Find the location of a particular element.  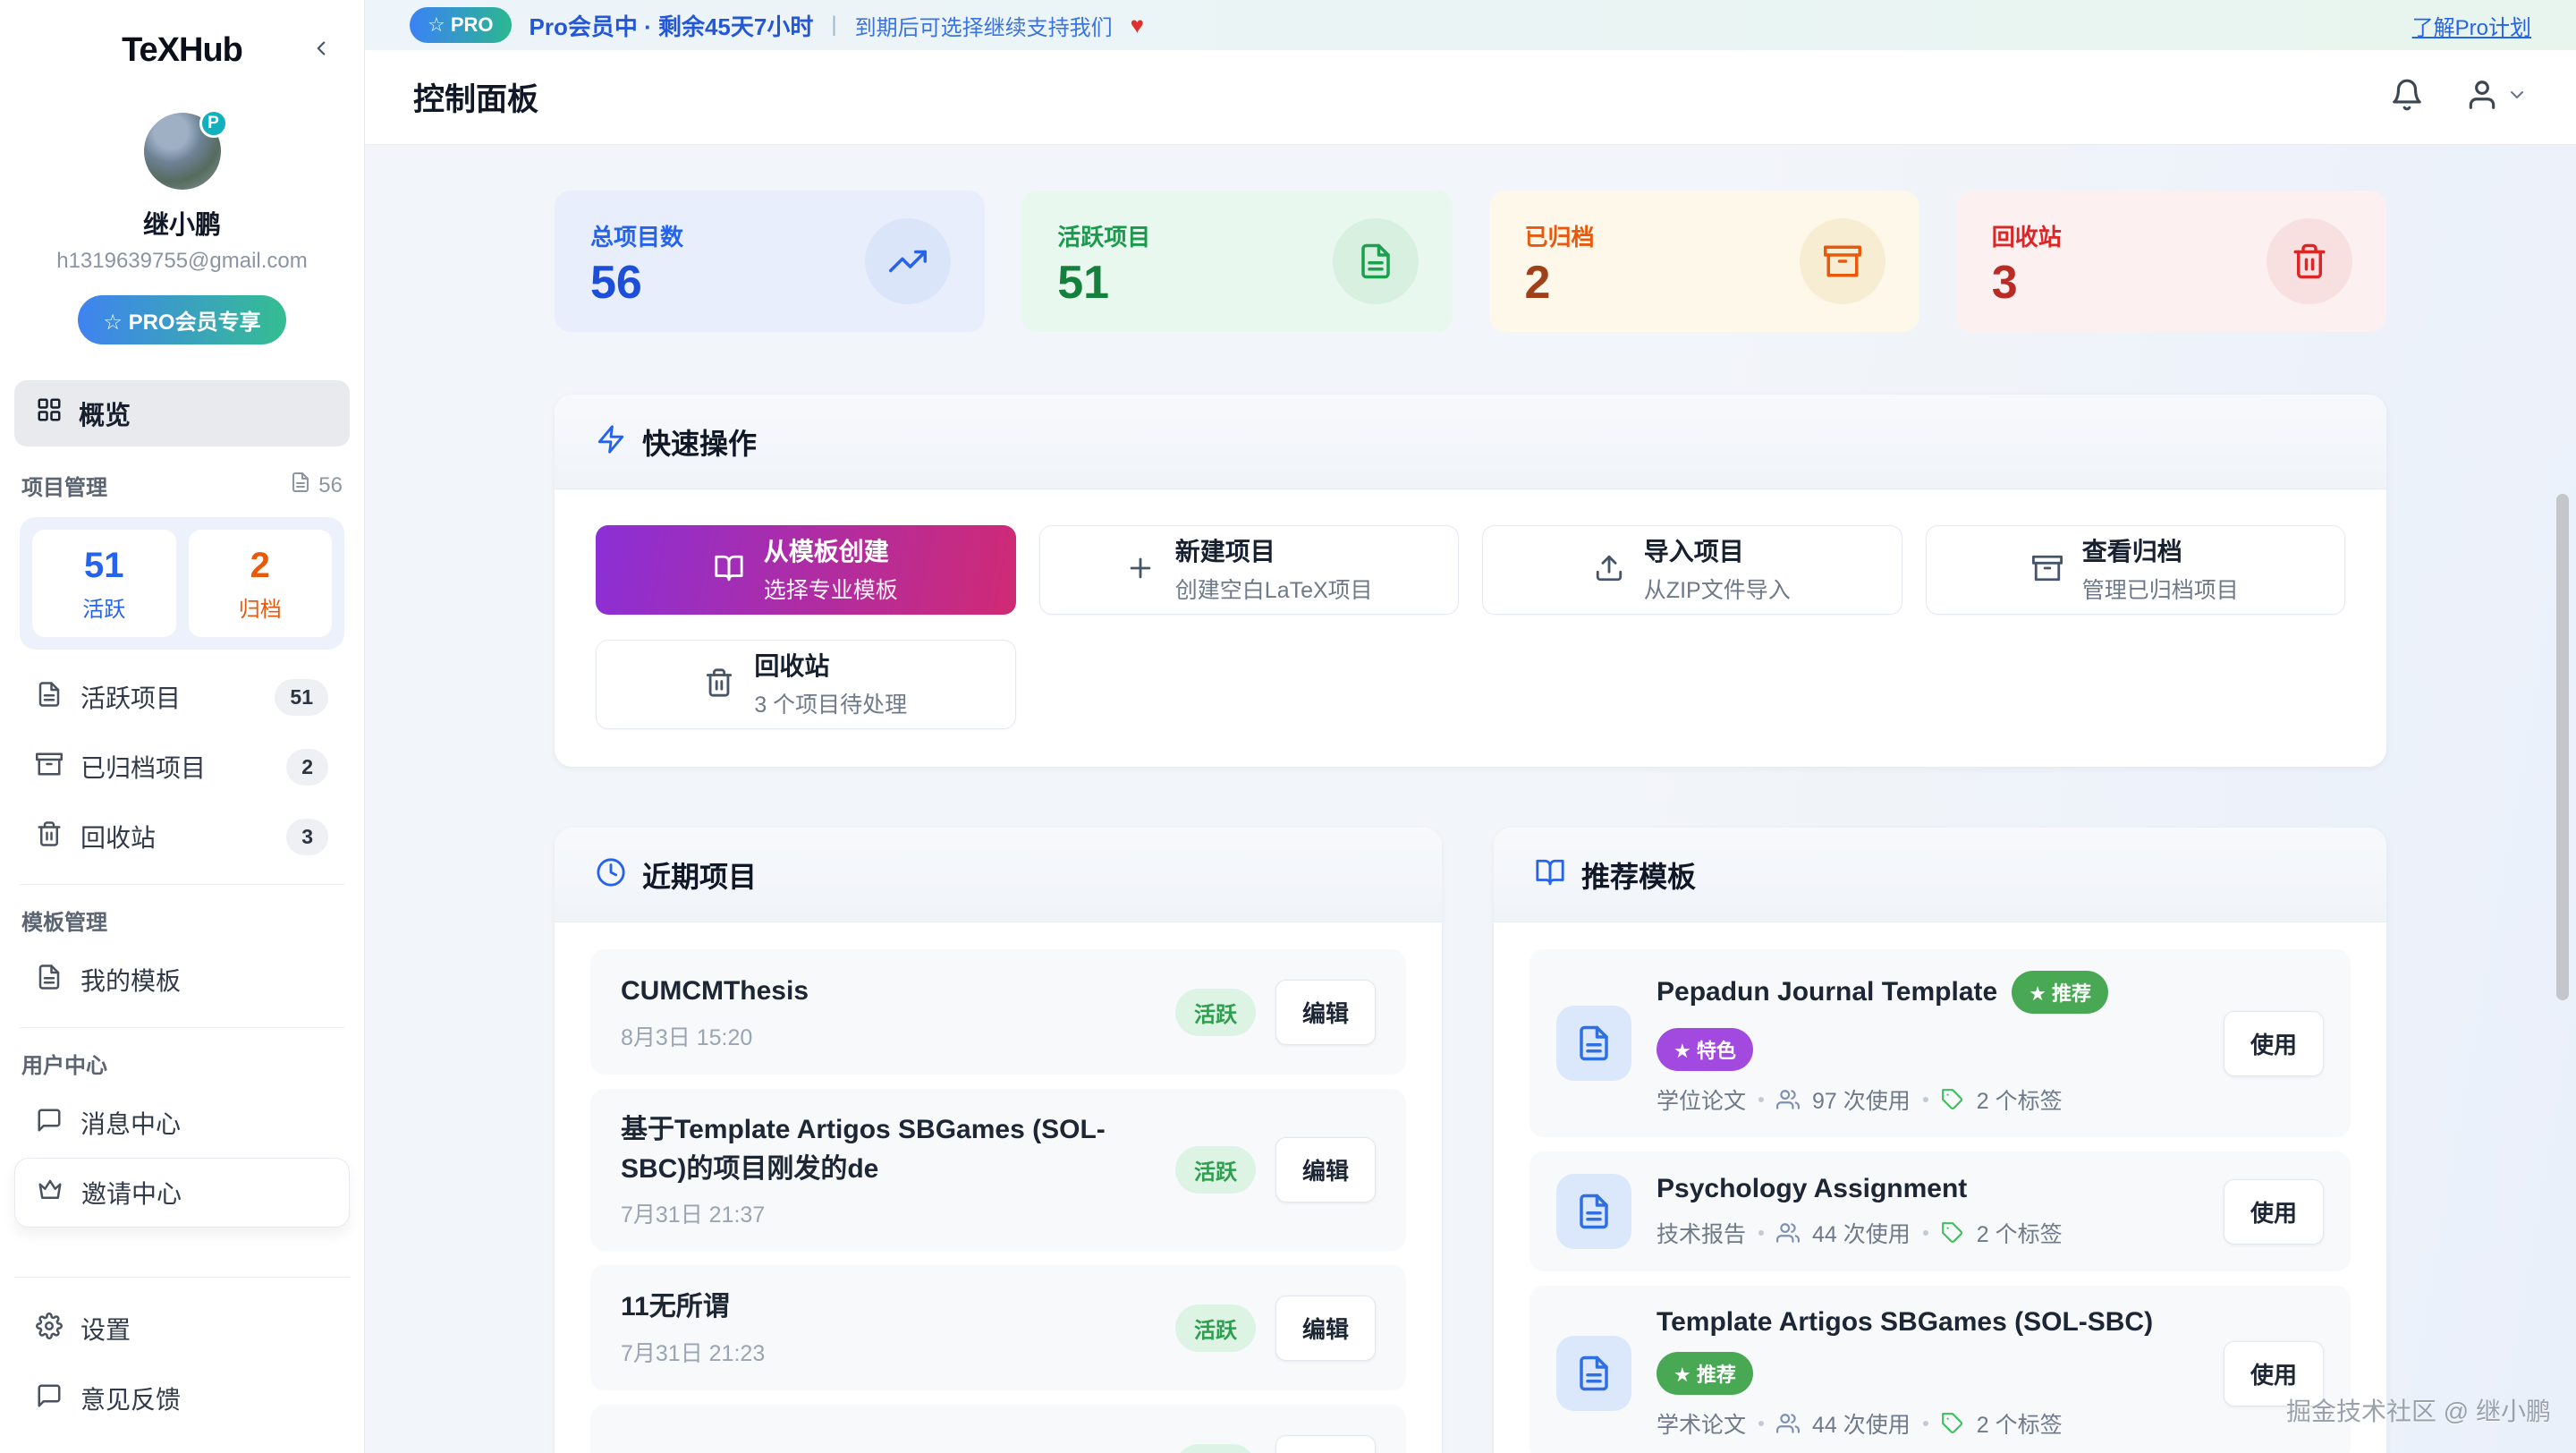

grid-icon is located at coordinates (49, 413).